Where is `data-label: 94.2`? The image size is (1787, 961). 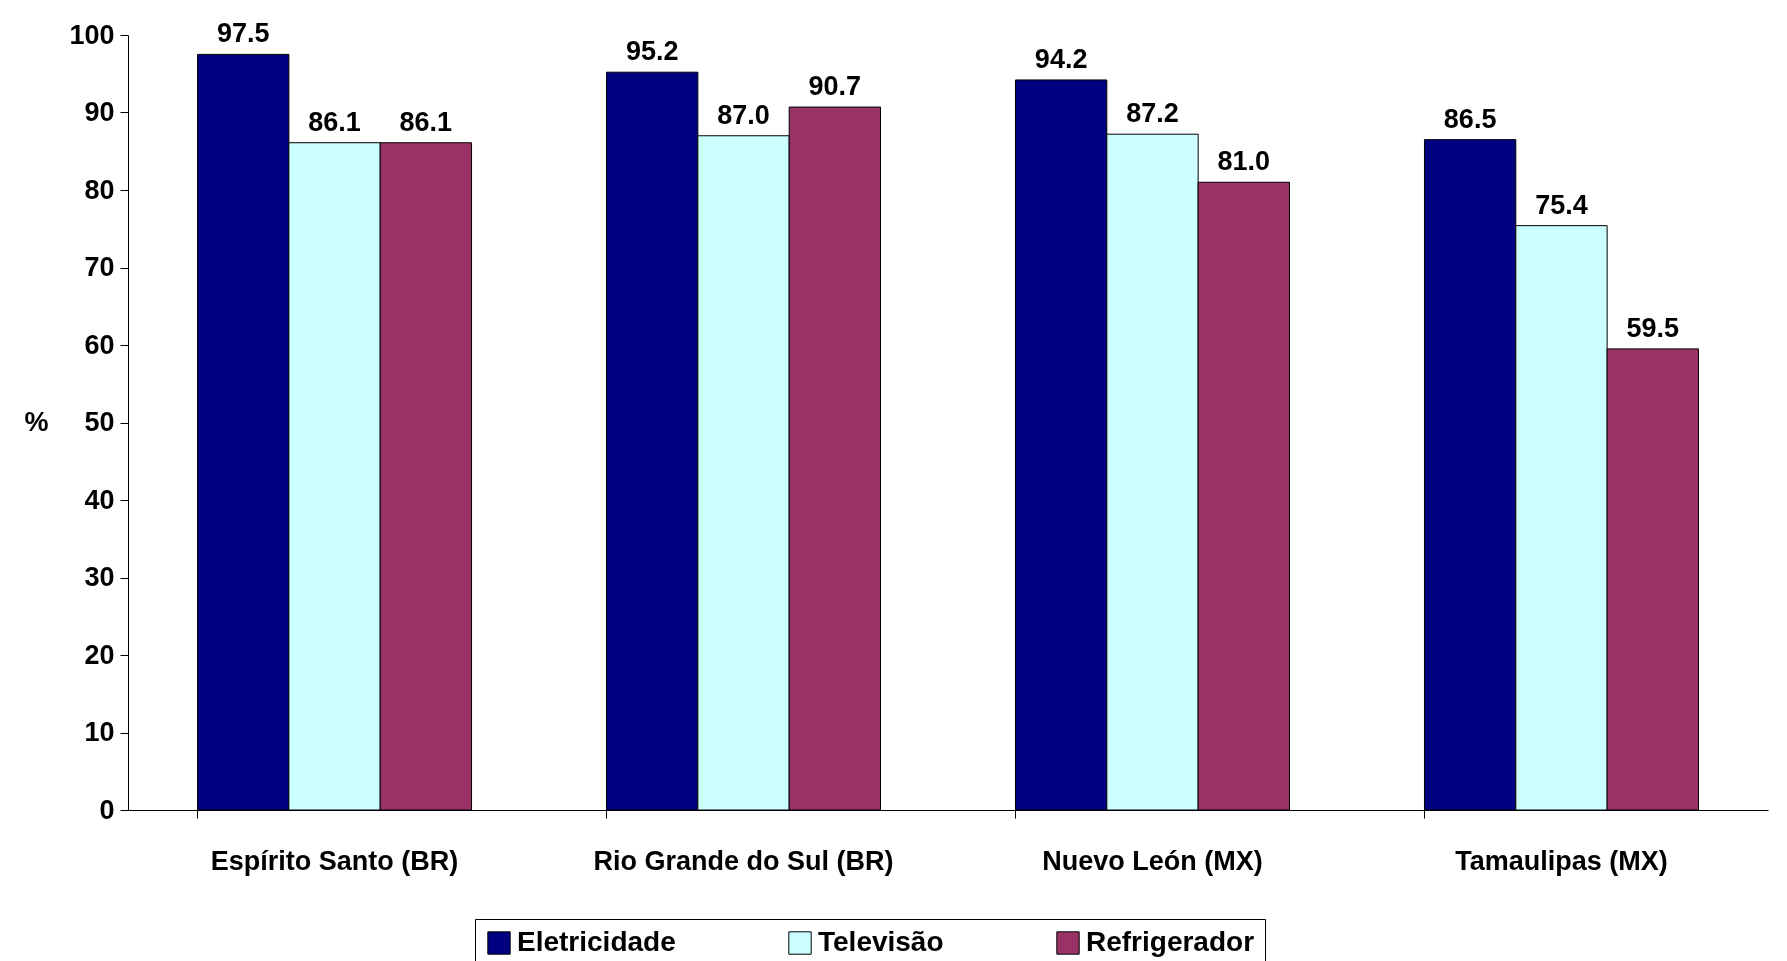
data-label: 94.2 is located at coordinates (1061, 58).